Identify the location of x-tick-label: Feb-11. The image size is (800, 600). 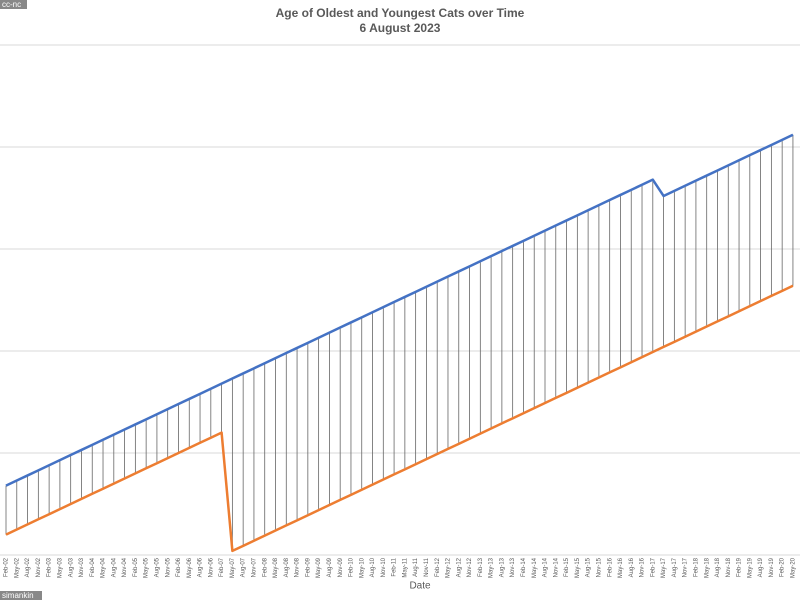
(395, 566).